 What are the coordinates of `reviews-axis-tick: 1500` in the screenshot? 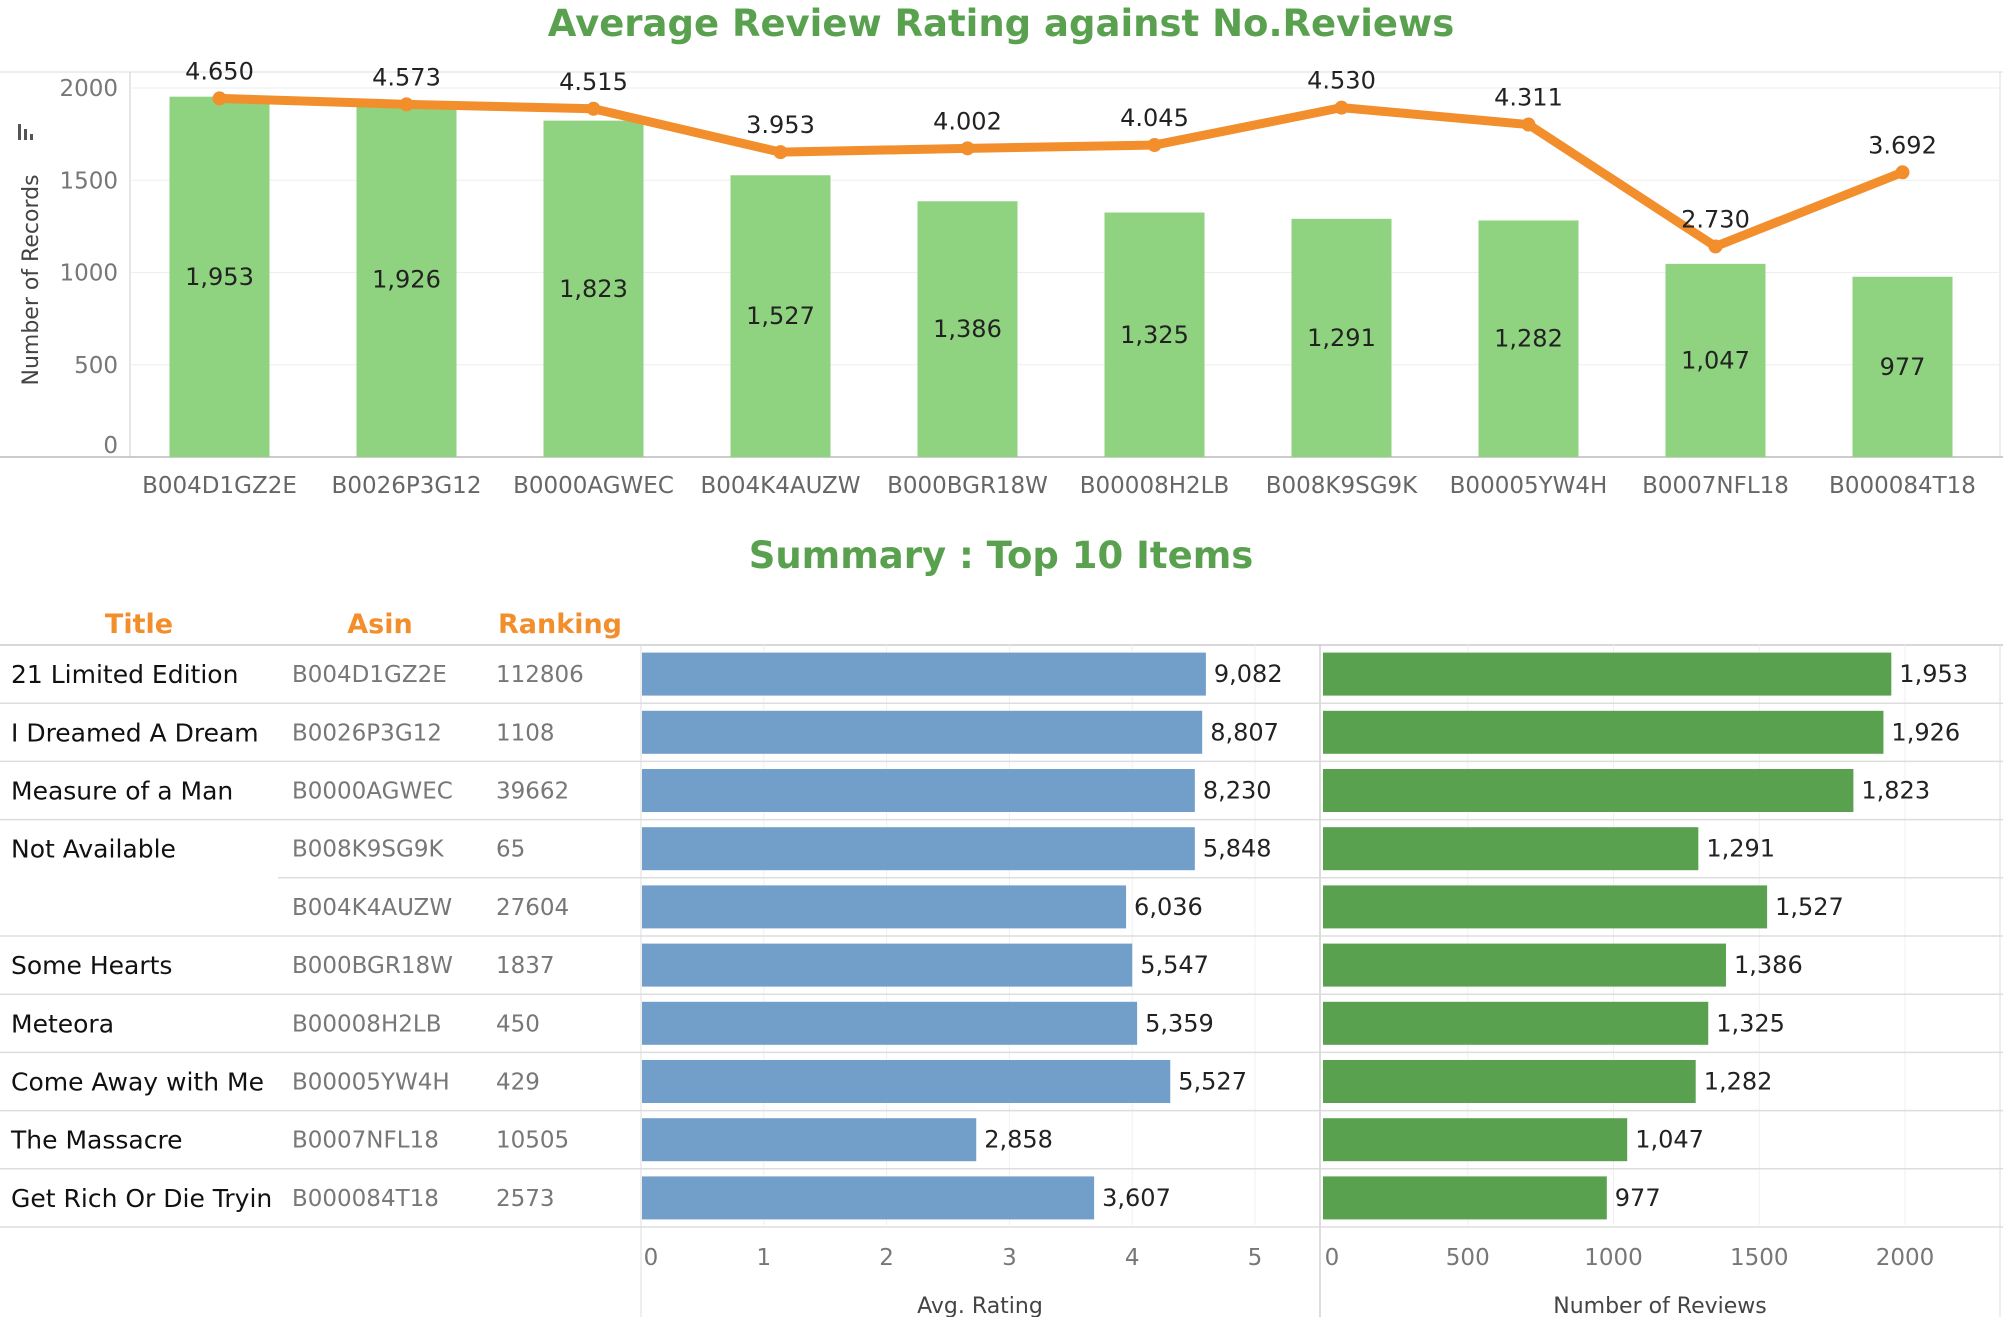 It's located at (1759, 1258).